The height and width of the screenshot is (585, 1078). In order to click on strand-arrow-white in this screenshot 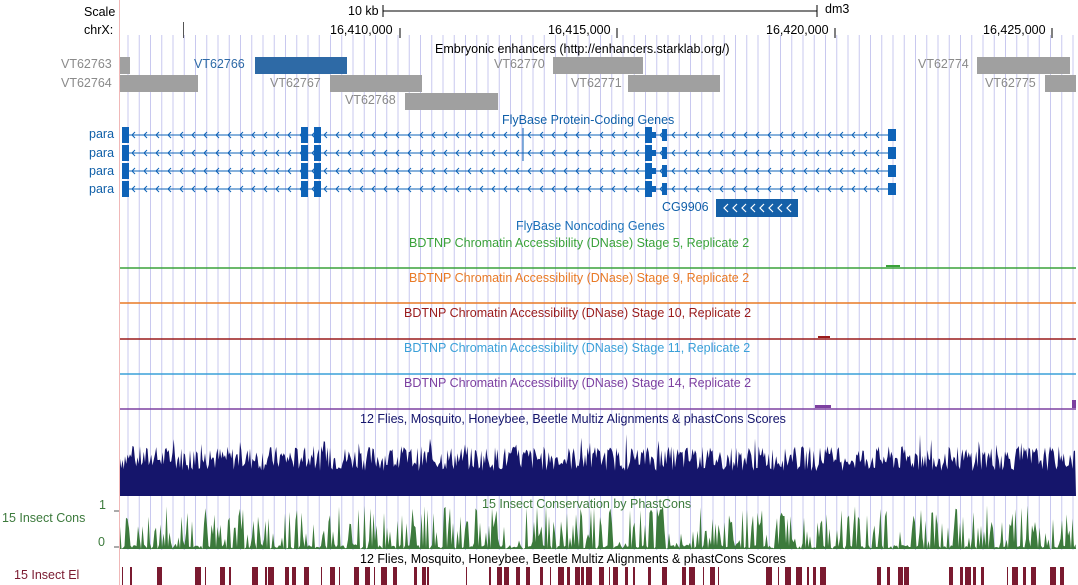, I will do `click(753, 208)`.